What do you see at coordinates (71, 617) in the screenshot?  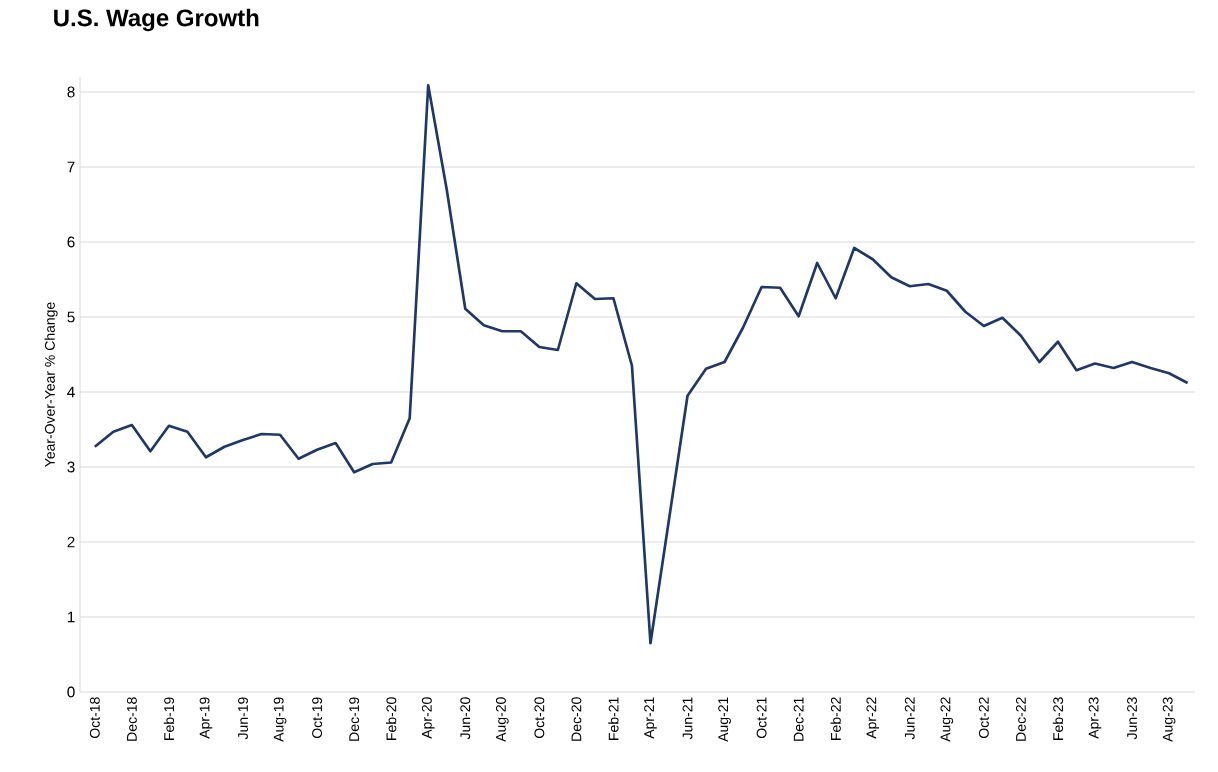 I see `y-tick-label: 1` at bounding box center [71, 617].